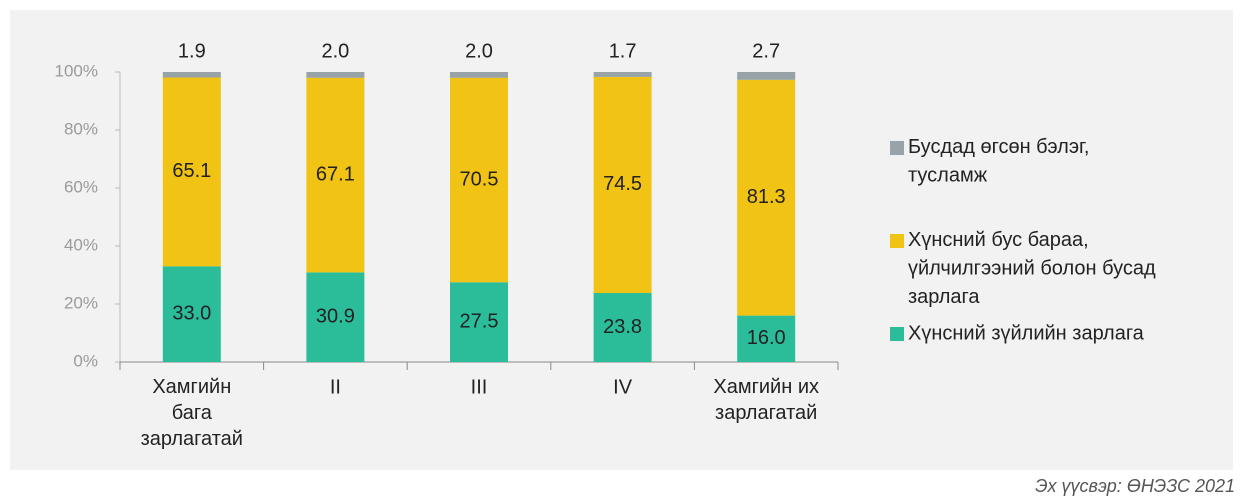 This screenshot has width=1243, height=498. I want to click on value-label: 16.0, so click(766, 338).